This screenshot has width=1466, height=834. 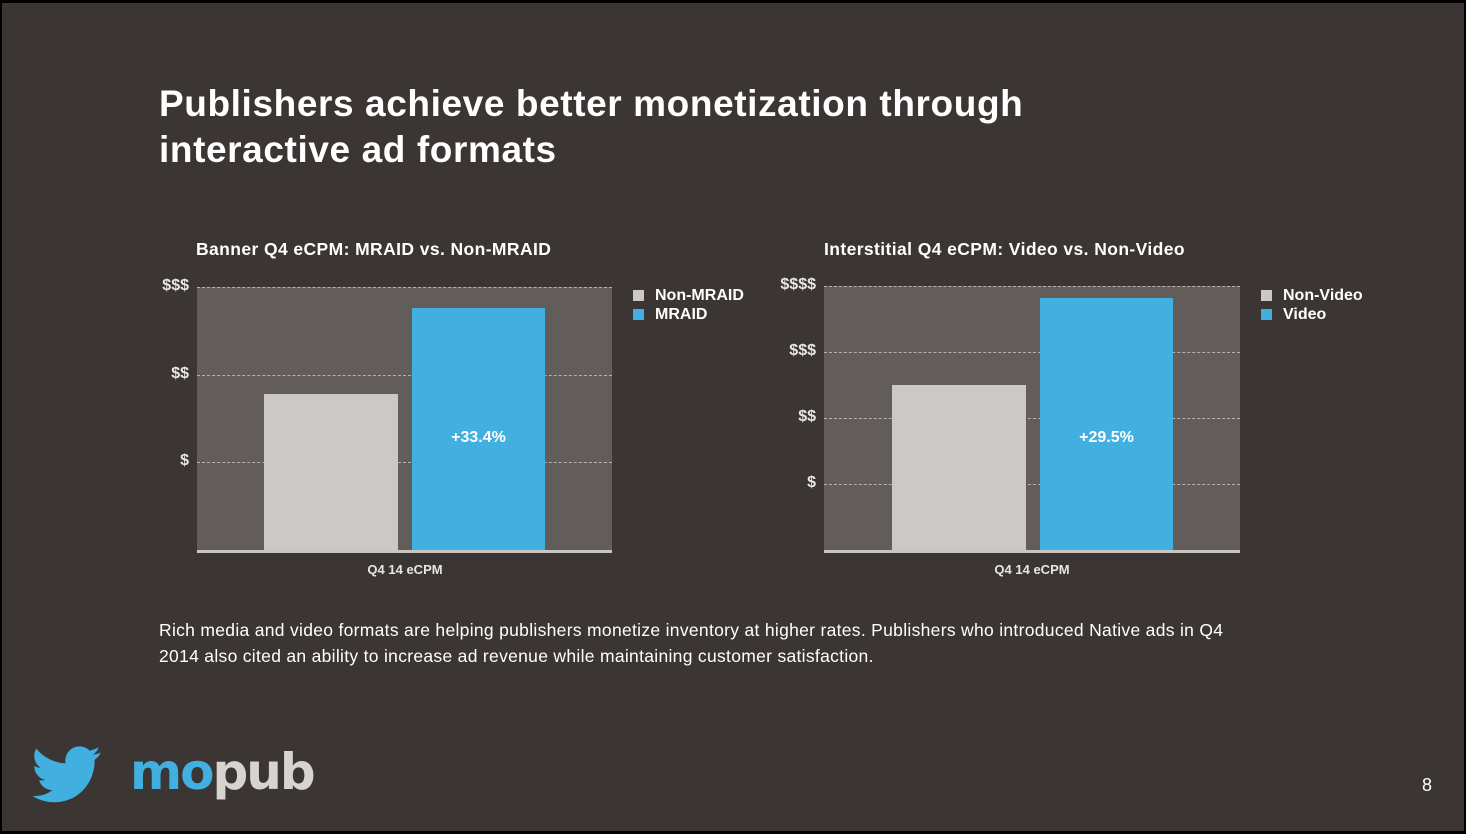 I want to click on mopub-logo: mopub, so click(x=223, y=772).